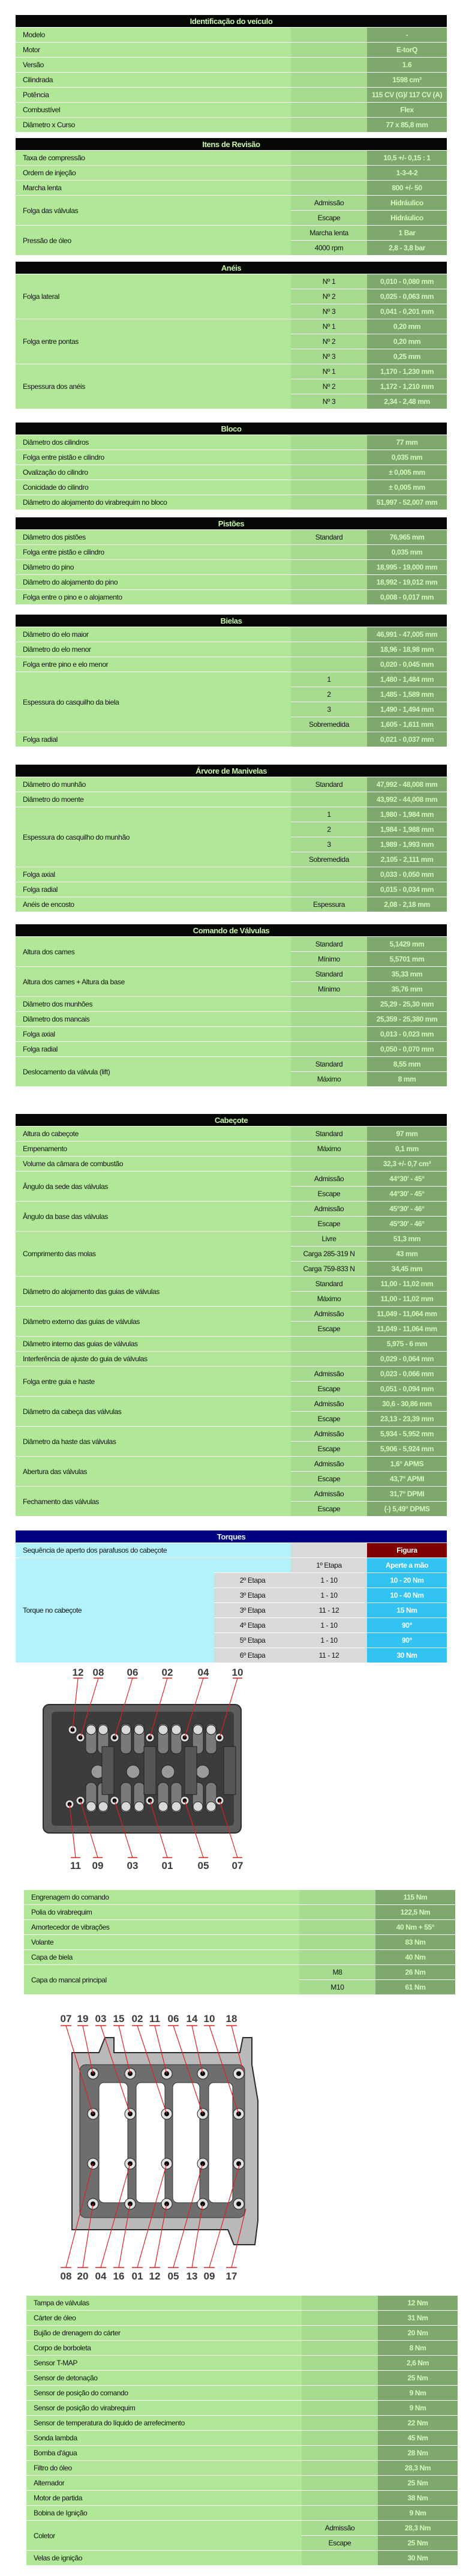 This screenshot has width=469, height=2576. I want to click on table-row: Ovalização do cilindro ± 0,005 mm, so click(232, 473).